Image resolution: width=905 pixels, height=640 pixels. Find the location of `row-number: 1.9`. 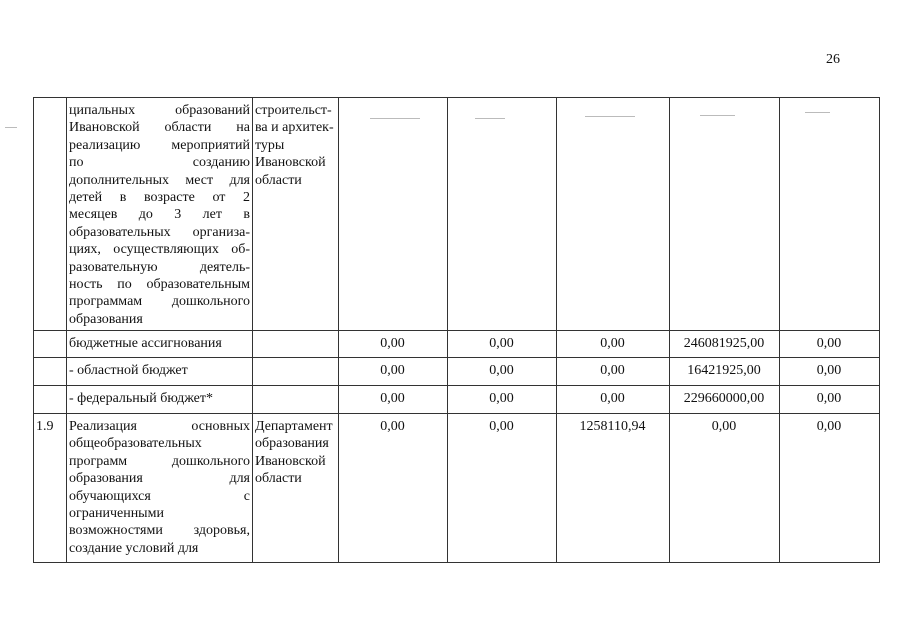

row-number: 1.9 is located at coordinates (45, 426).